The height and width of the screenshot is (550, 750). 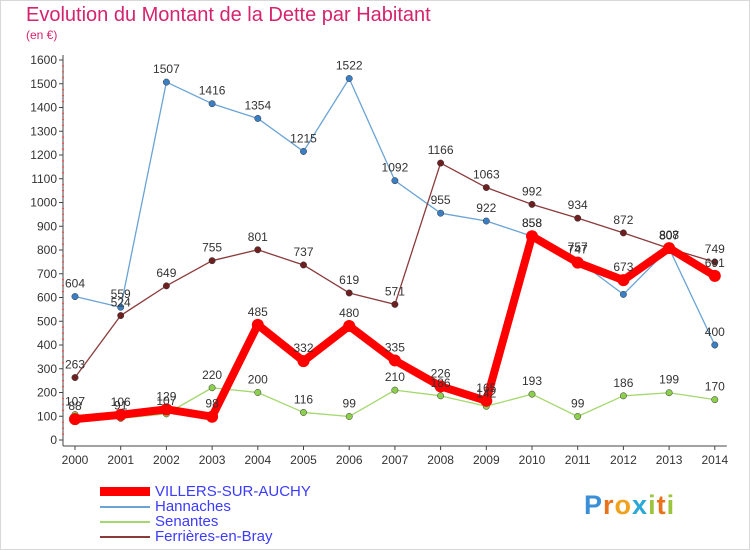 I want to click on y-tick-label: 1500, so click(x=43, y=84).